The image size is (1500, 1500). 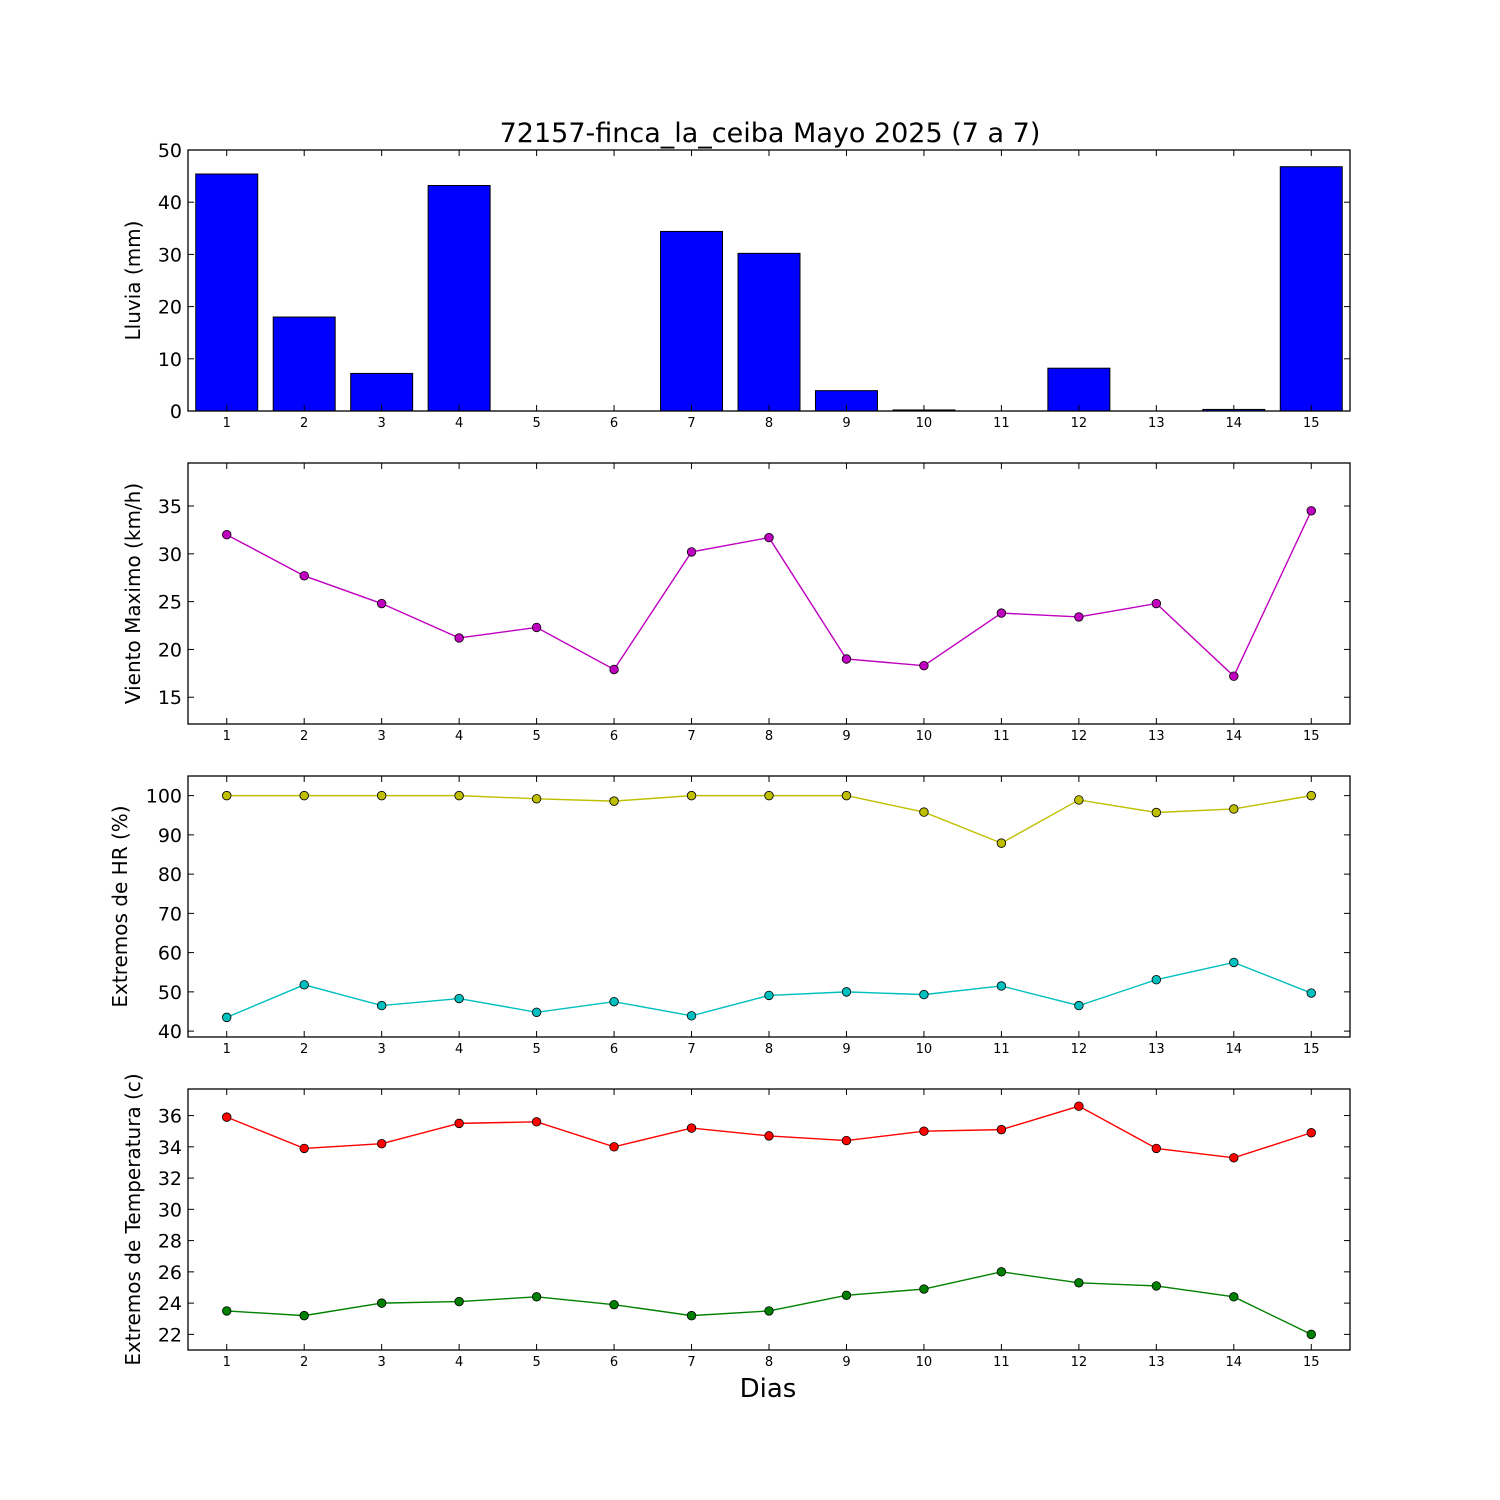 What do you see at coordinates (691, 1049) in the screenshot?
I see `x-tick-label: 7` at bounding box center [691, 1049].